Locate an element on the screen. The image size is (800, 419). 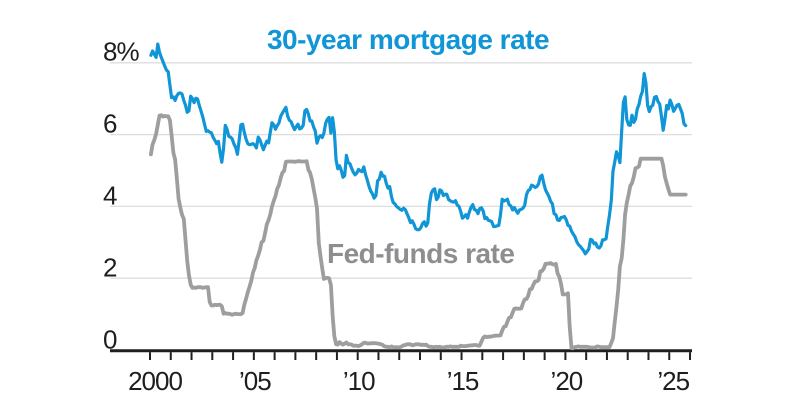
x-tick-label-2020: ’20 is located at coordinates (567, 381).